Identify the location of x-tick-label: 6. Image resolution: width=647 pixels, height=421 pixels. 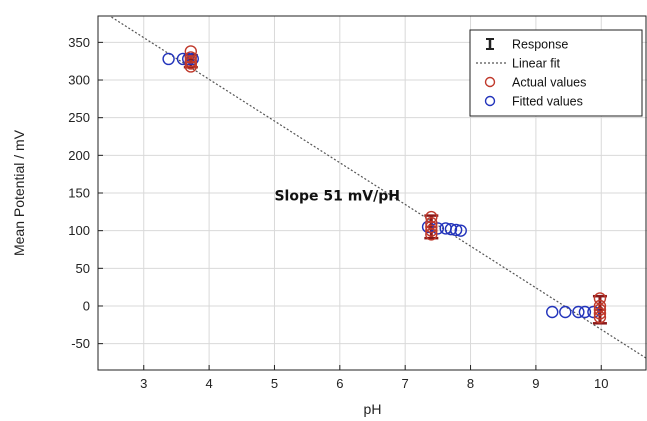
(339, 383).